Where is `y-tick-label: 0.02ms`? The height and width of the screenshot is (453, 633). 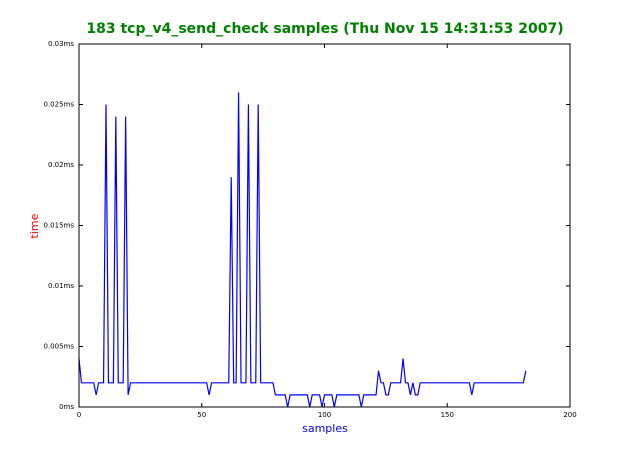 y-tick-label: 0.02ms is located at coordinates (61, 165).